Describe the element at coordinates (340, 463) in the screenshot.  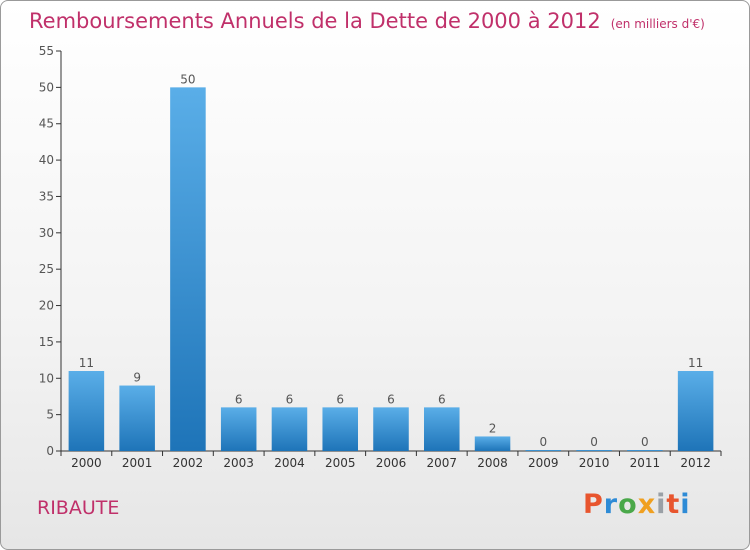
I see `x-tick-label: 2005` at that location.